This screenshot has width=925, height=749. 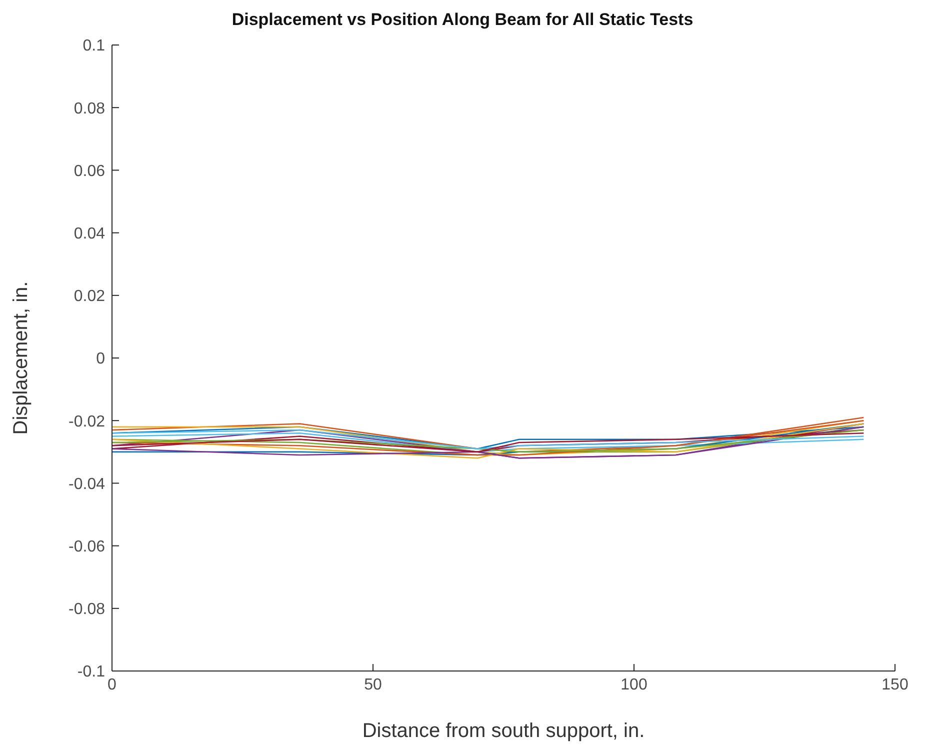 What do you see at coordinates (462, 20) in the screenshot?
I see `chart-title: Displacement vs Position Along Beam for All Static Tests` at bounding box center [462, 20].